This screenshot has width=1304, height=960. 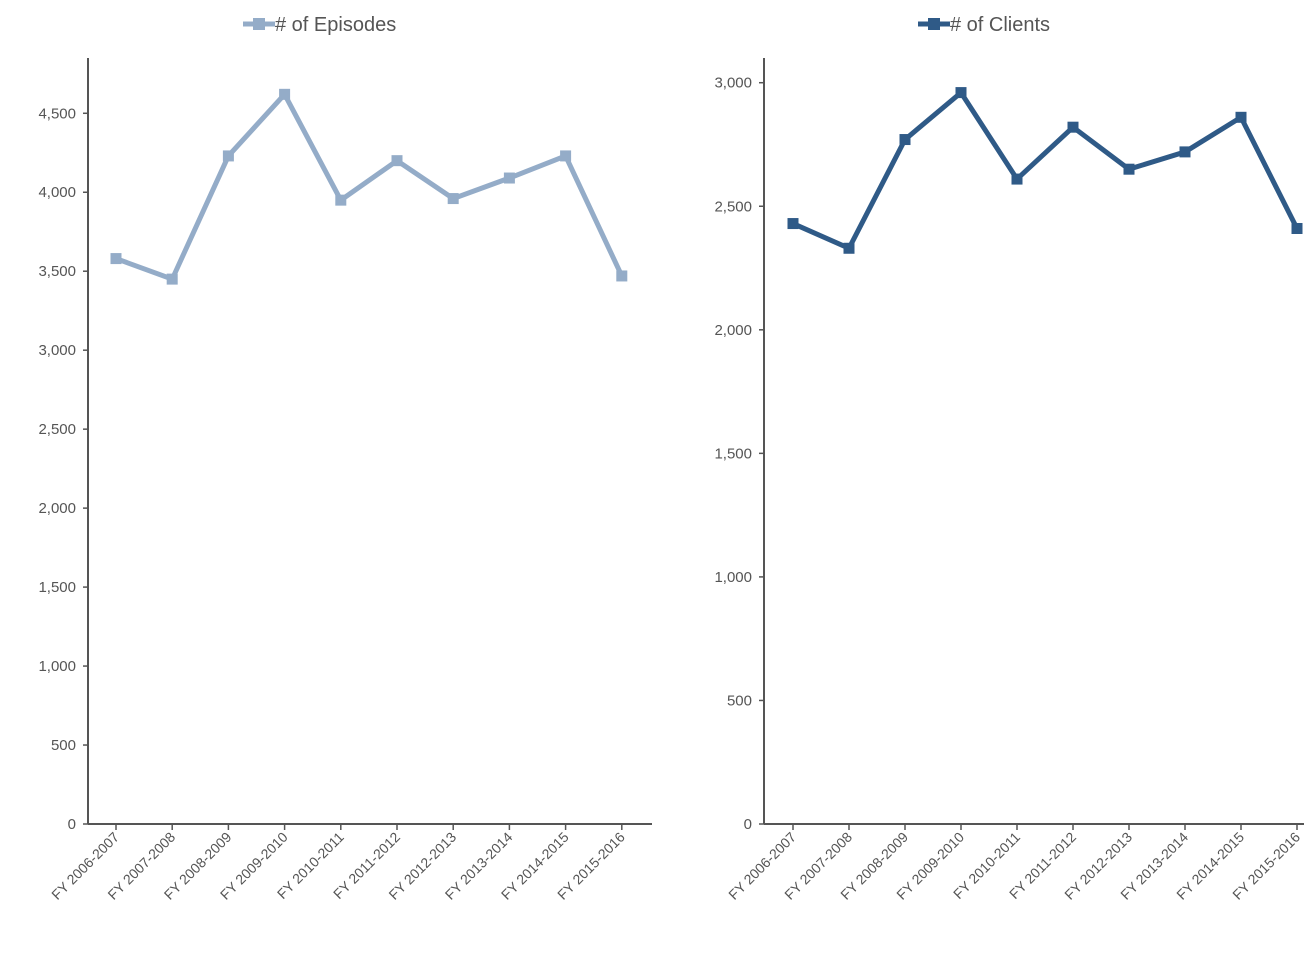 What do you see at coordinates (934, 24) in the screenshot?
I see `clients-legend-swatch-marker` at bounding box center [934, 24].